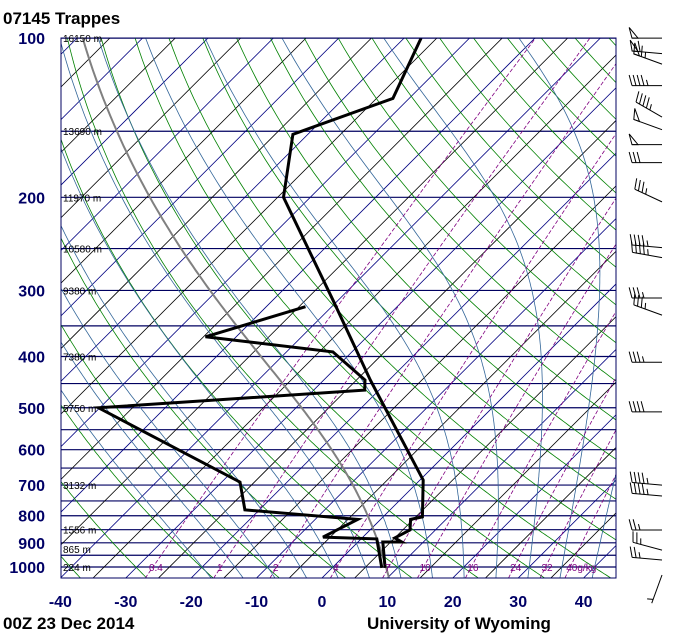 This screenshot has height=636, width=697. What do you see at coordinates (79, 486) in the screenshot?
I see `height-label: 3132 m` at bounding box center [79, 486].